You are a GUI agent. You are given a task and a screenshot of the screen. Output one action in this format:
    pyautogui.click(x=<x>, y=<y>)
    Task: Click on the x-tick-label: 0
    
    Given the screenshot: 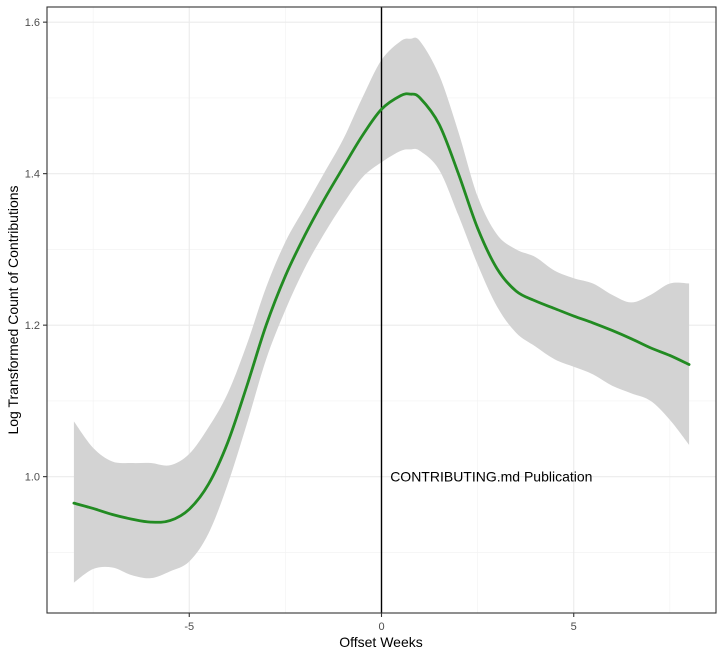 What is the action you would take?
    pyautogui.click(x=381, y=627)
    